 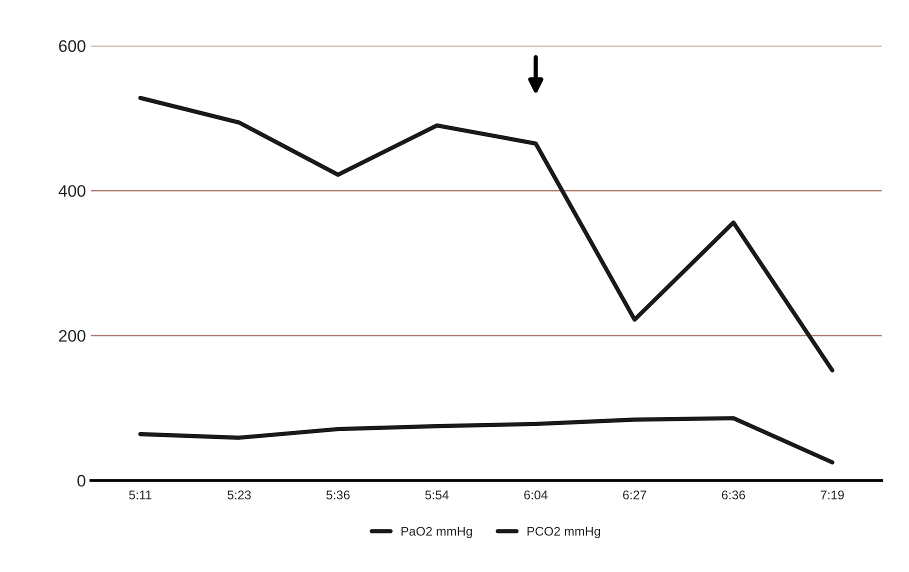 What do you see at coordinates (634, 495) in the screenshot?
I see `x-tick-label: 6:27` at bounding box center [634, 495].